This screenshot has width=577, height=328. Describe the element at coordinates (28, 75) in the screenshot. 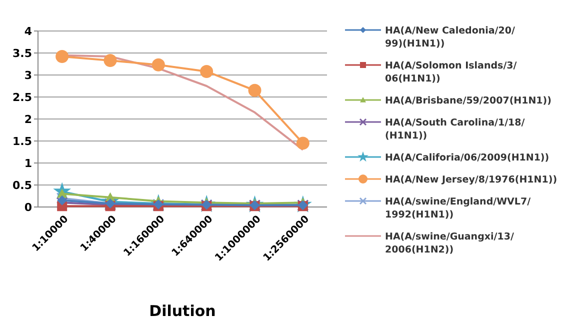

I see `y-tick-label: 3` at that location.